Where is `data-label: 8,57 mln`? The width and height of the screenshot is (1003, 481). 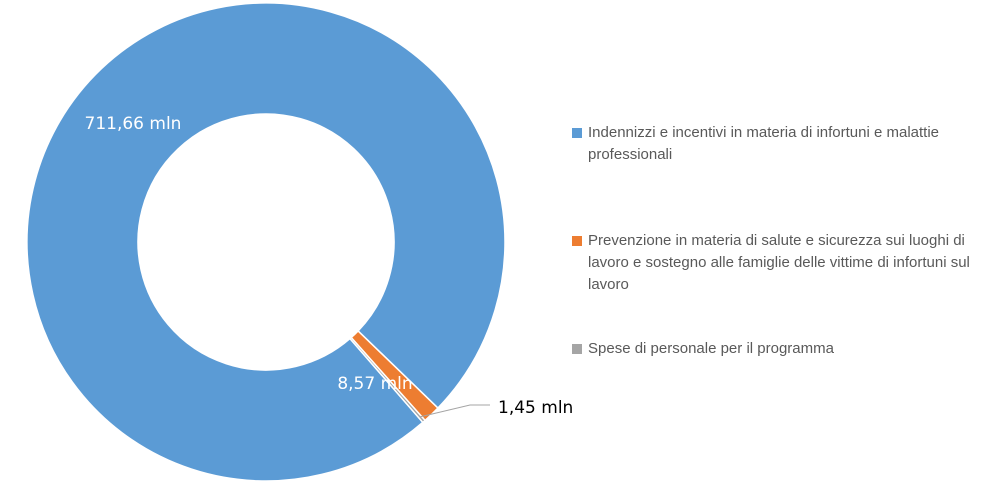 data-label: 8,57 mln is located at coordinates (374, 384).